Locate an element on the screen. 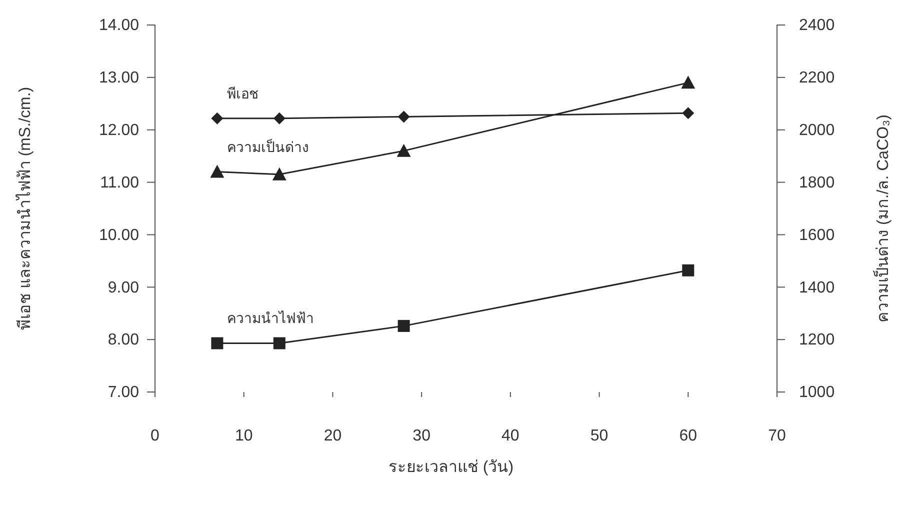 The height and width of the screenshot is (506, 903). y-tick-label: 7.00 is located at coordinates (124, 393).